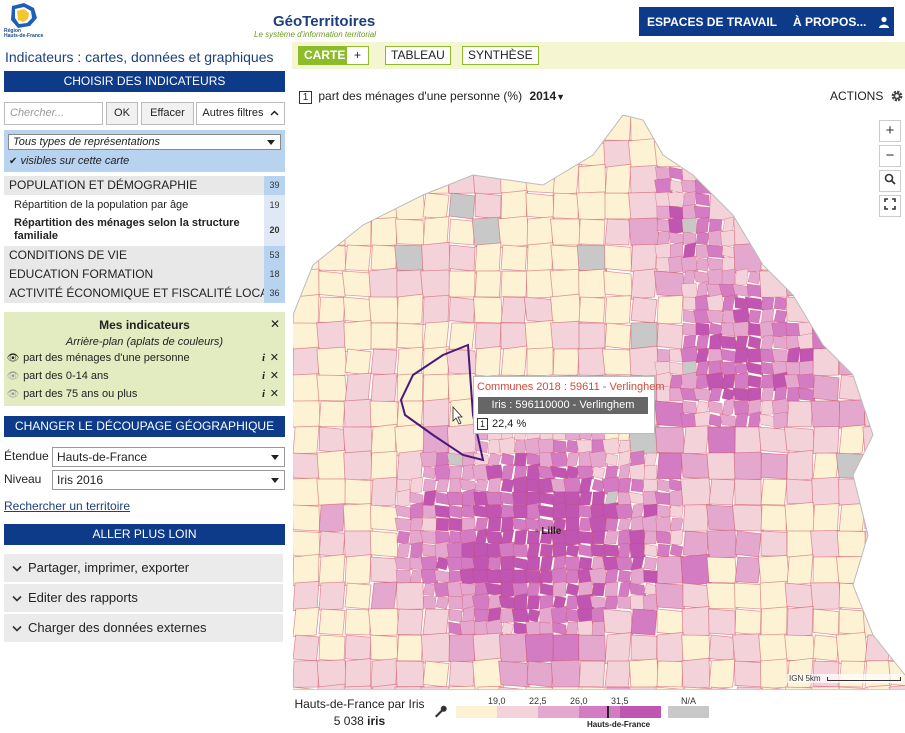  Describe the element at coordinates (143, 598) in the screenshot. I see `edit-reports-accordion: Editer des rapports` at that location.